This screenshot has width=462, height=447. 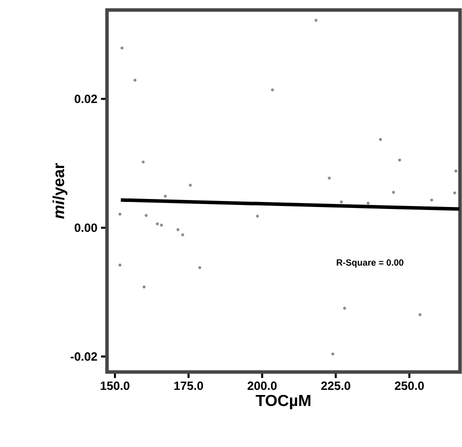 I want to click on y-tick-label: -0.02, so click(x=83, y=356).